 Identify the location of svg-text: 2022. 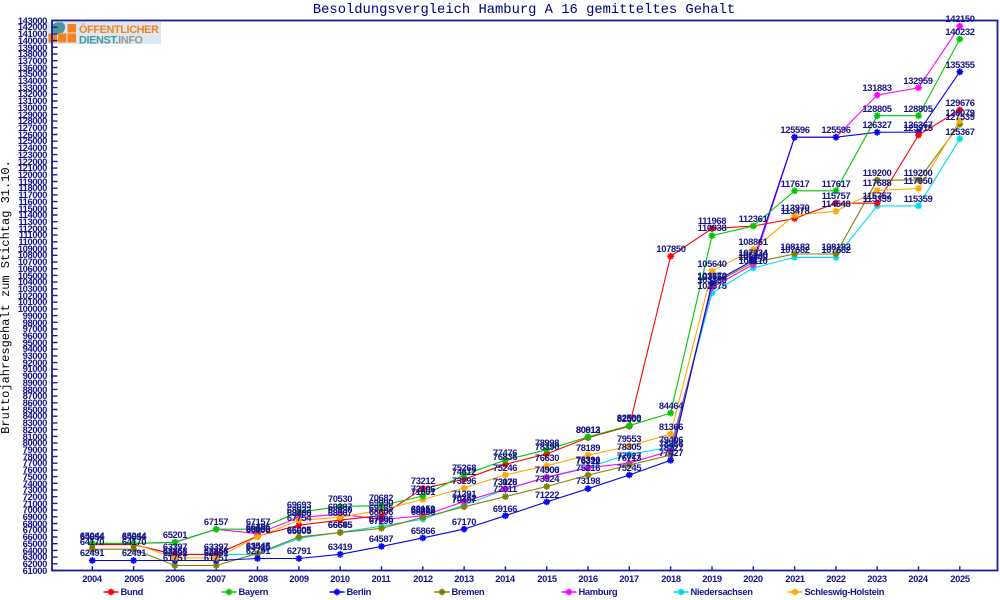
(836, 578).